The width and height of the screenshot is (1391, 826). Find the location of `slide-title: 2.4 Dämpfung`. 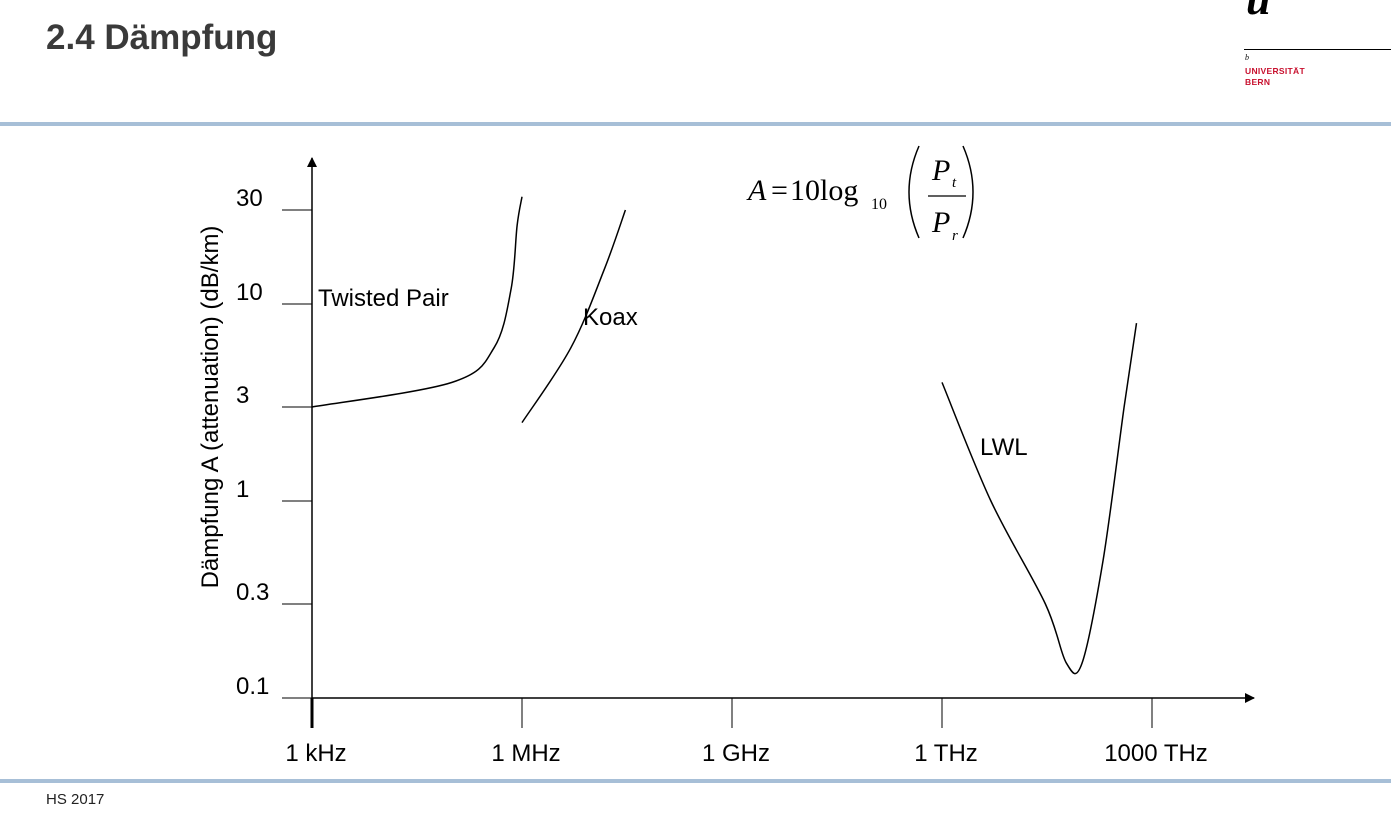

slide-title: 2.4 Dämpfung is located at coordinates (162, 37).